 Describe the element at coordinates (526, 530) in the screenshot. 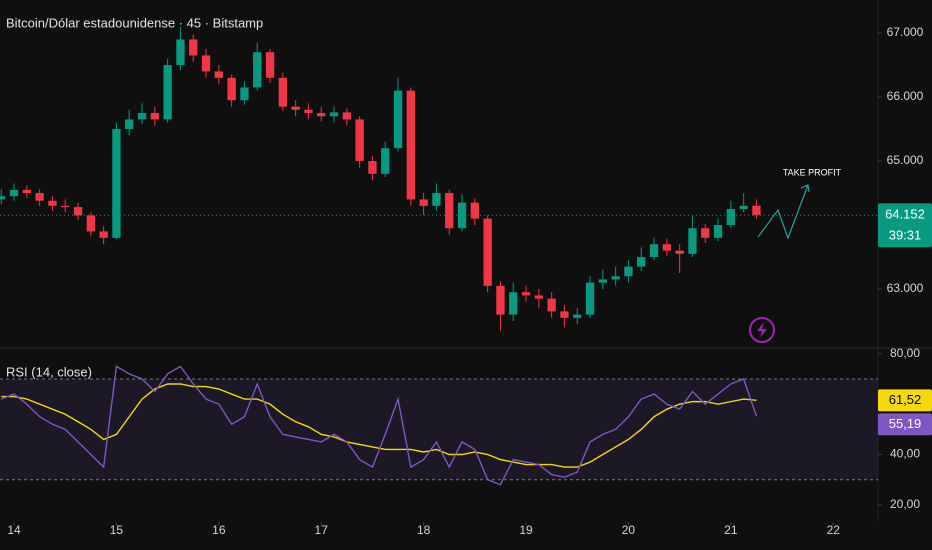

I see `x-tick-label: 19` at that location.